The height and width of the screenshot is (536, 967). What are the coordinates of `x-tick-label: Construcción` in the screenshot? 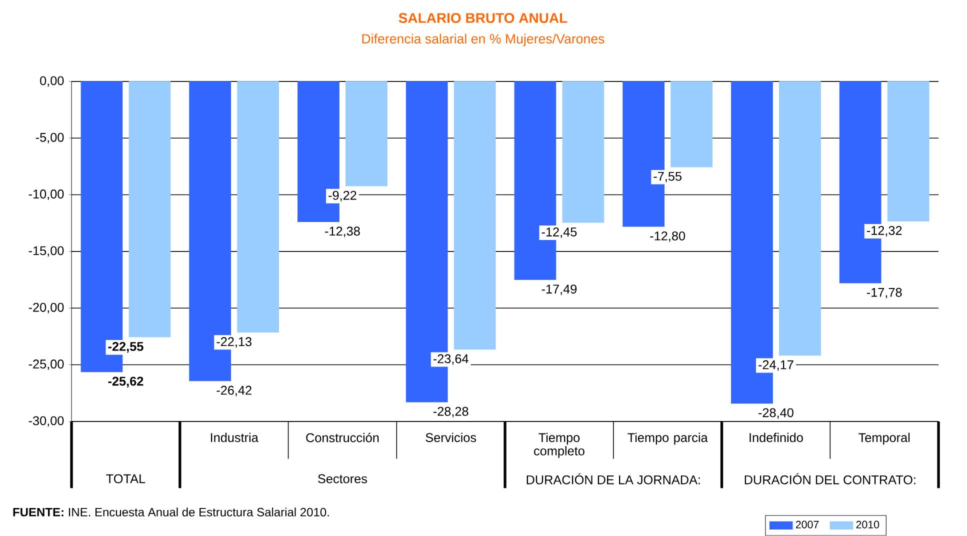 It's located at (342, 437).